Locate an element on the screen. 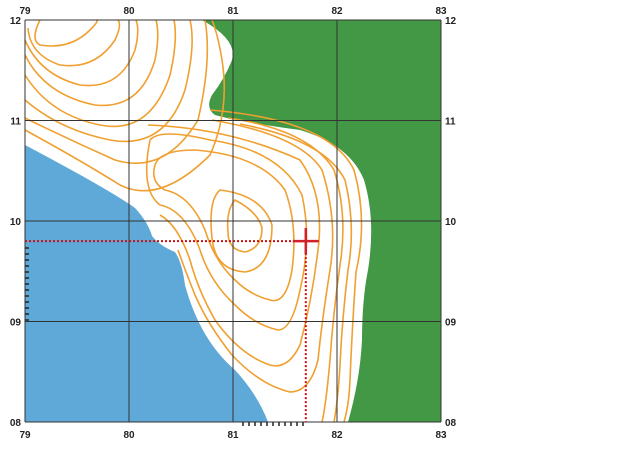 The height and width of the screenshot is (449, 624). easting-label-bottom: 83 is located at coordinates (441, 435).